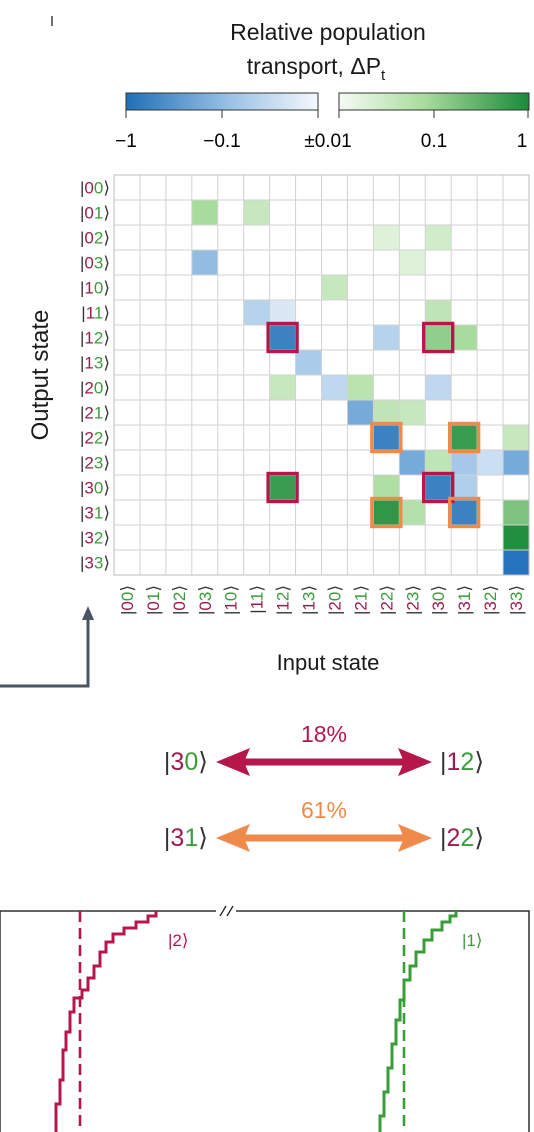  What do you see at coordinates (328, 662) in the screenshot?
I see `x-axis-label: Input state` at bounding box center [328, 662].